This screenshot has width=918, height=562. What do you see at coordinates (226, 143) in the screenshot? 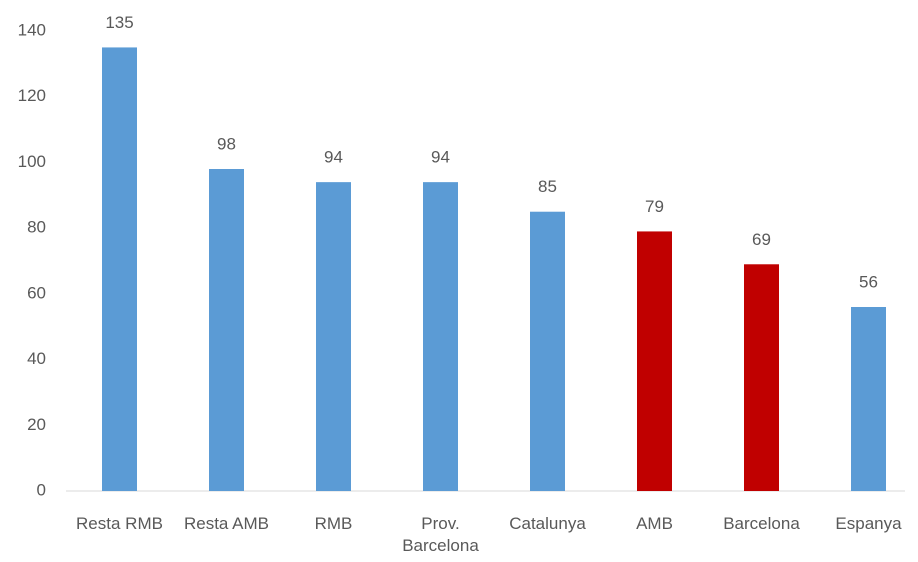
I see `value-label: 98` at bounding box center [226, 143].